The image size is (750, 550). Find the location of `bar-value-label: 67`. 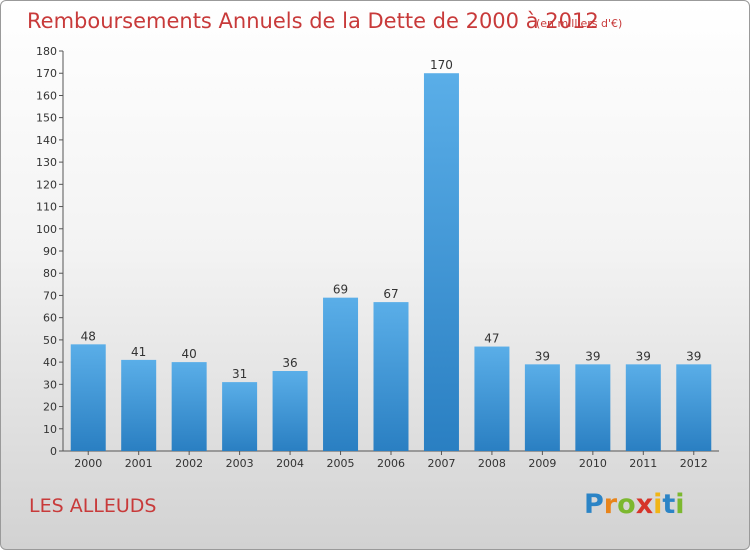

bar-value-label: 67 is located at coordinates (390, 294).